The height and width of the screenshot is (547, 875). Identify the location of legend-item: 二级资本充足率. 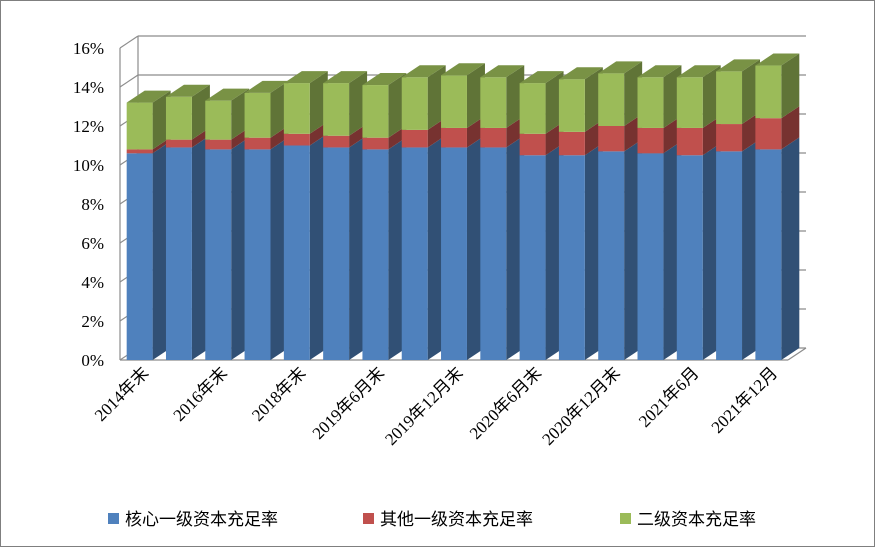
(688, 519).